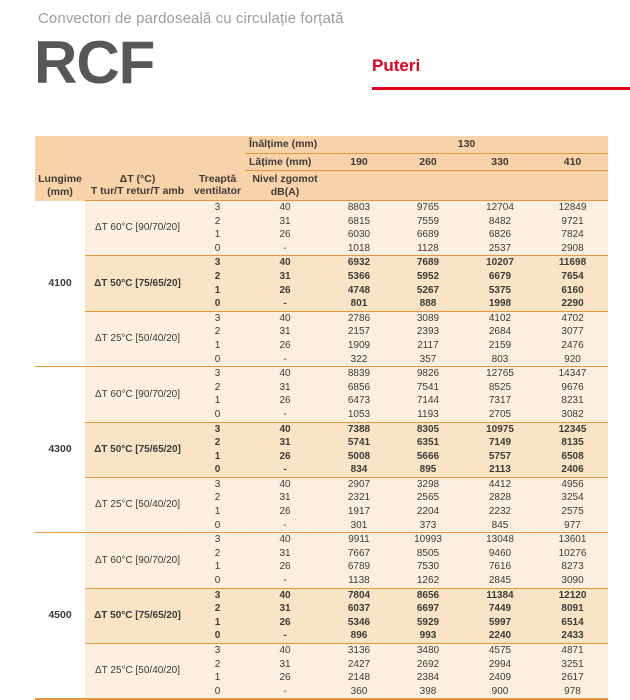 This screenshot has width=630, height=700. I want to click on power-value-cell: 12120, so click(573, 595).